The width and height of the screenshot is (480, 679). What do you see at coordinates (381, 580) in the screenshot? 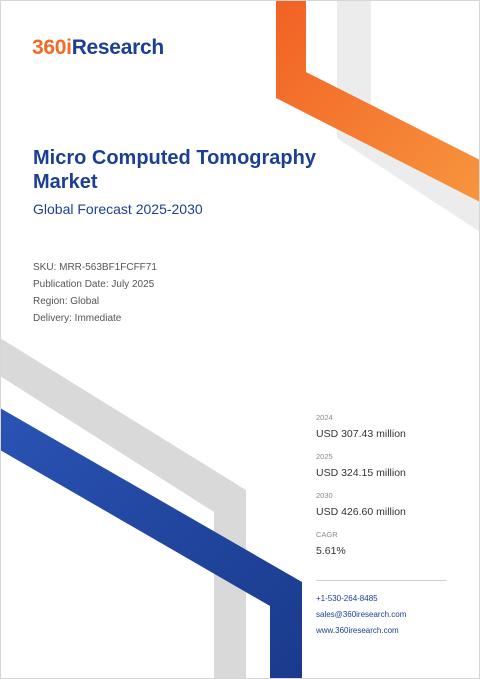
I see `contact-divider` at bounding box center [381, 580].